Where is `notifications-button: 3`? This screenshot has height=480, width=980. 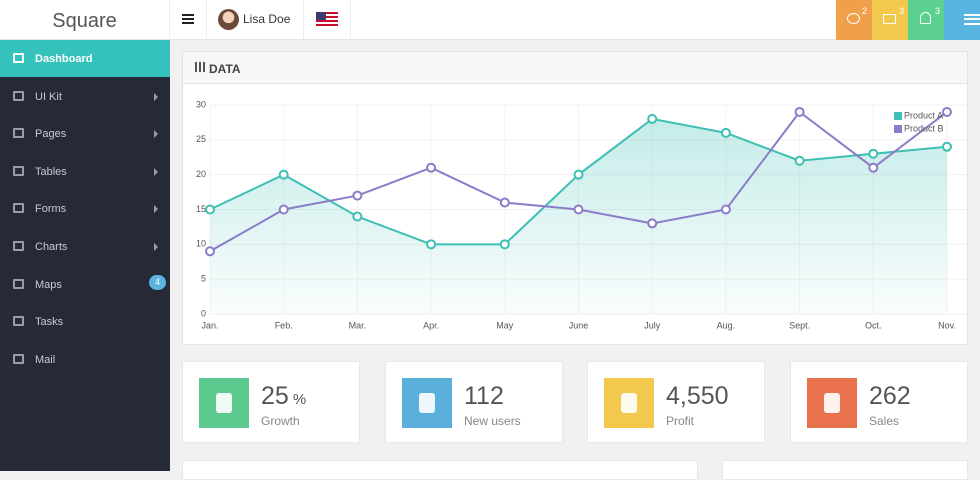 notifications-button: 3 is located at coordinates (926, 20).